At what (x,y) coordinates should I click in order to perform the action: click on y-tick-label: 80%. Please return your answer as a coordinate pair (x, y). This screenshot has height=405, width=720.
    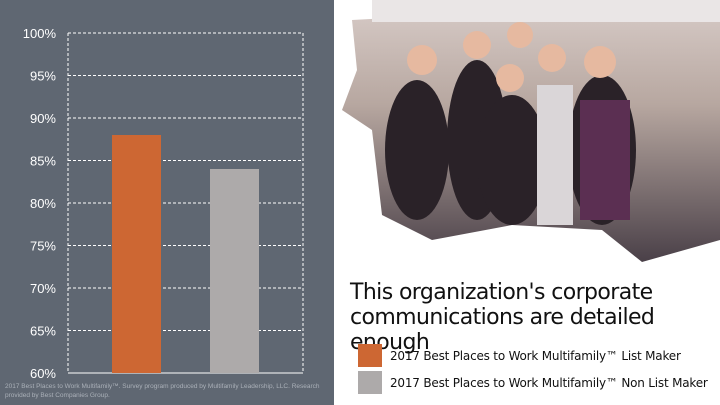
    Looking at the image, I should click on (43, 203).